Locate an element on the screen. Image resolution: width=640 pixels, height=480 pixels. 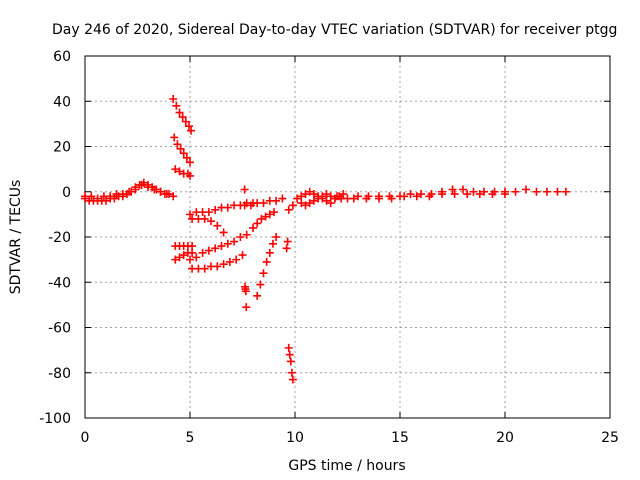
x-tick-label: 5 is located at coordinates (190, 438).